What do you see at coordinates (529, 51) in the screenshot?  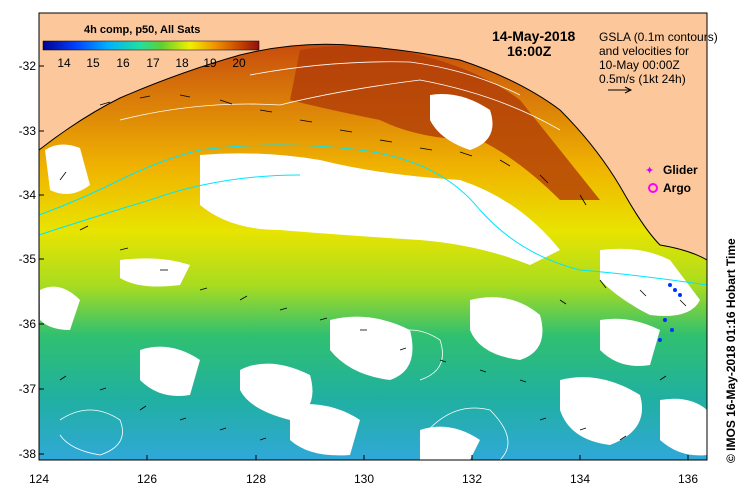 I see `map-time: 16:00Z` at bounding box center [529, 51].